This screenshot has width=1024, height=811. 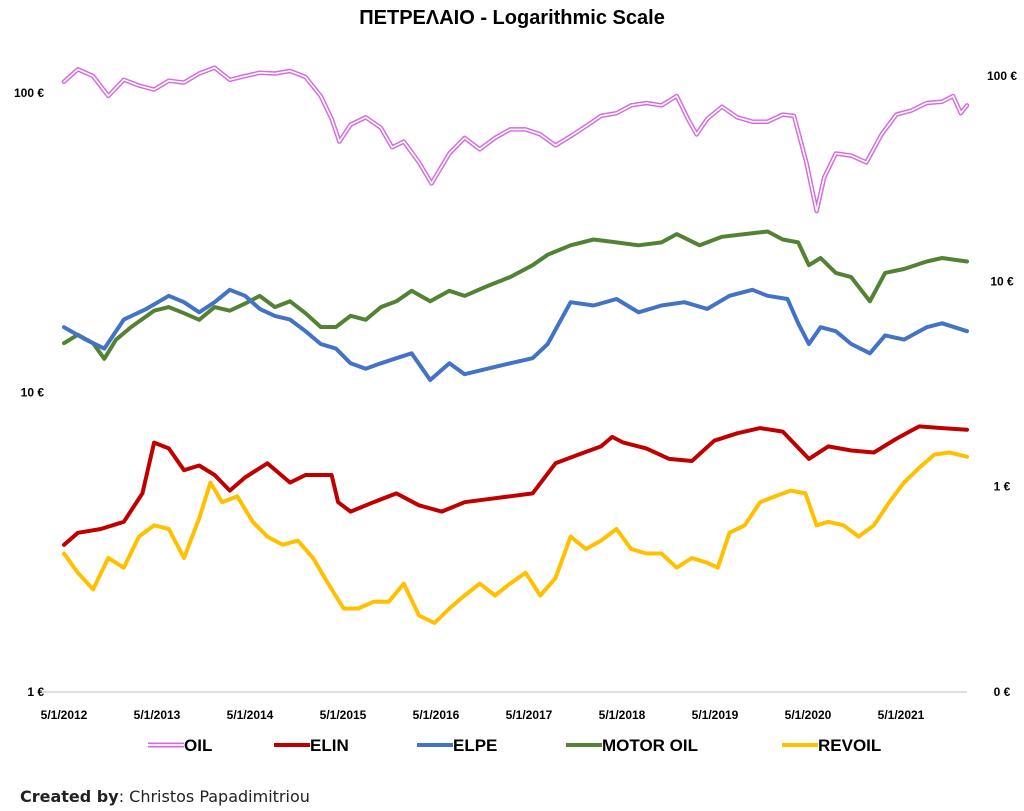 I want to click on series-line-motor-oil, so click(x=515, y=295).